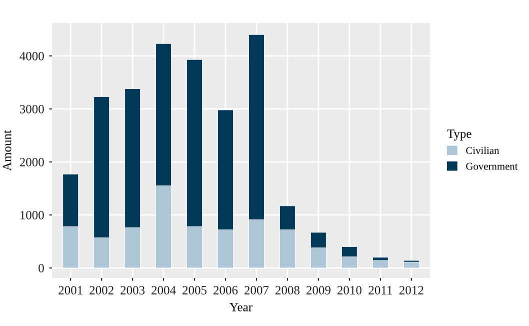  What do you see at coordinates (102, 290) in the screenshot?
I see `x-tick-label: 2002` at bounding box center [102, 290].